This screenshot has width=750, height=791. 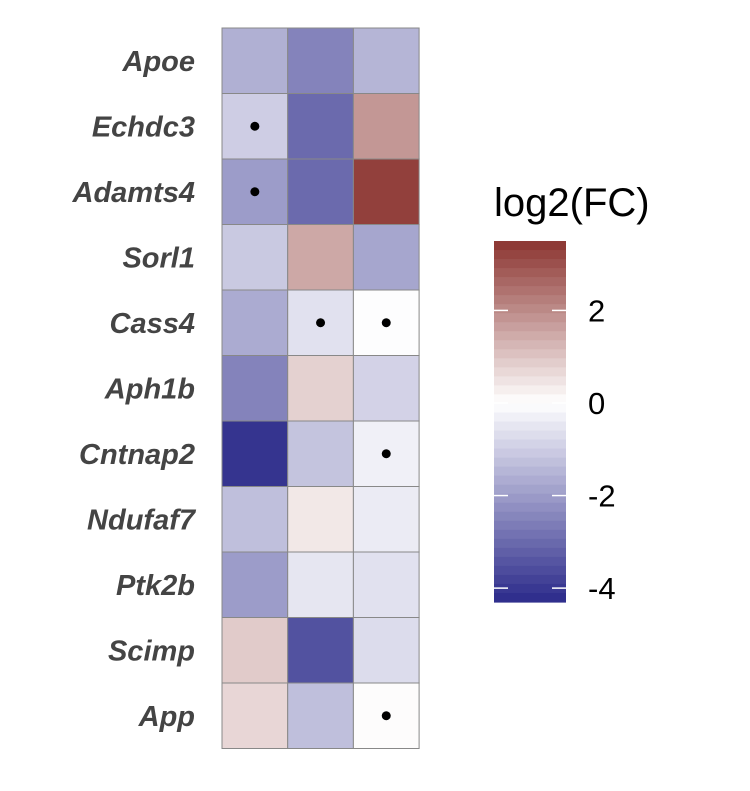 I want to click on legend-tick-label: 2, so click(x=596, y=310).